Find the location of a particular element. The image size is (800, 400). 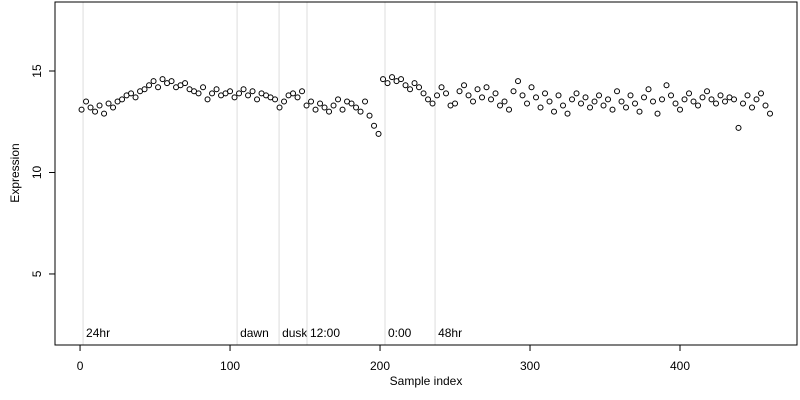

x-axis-label: Sample index is located at coordinates (426, 381).